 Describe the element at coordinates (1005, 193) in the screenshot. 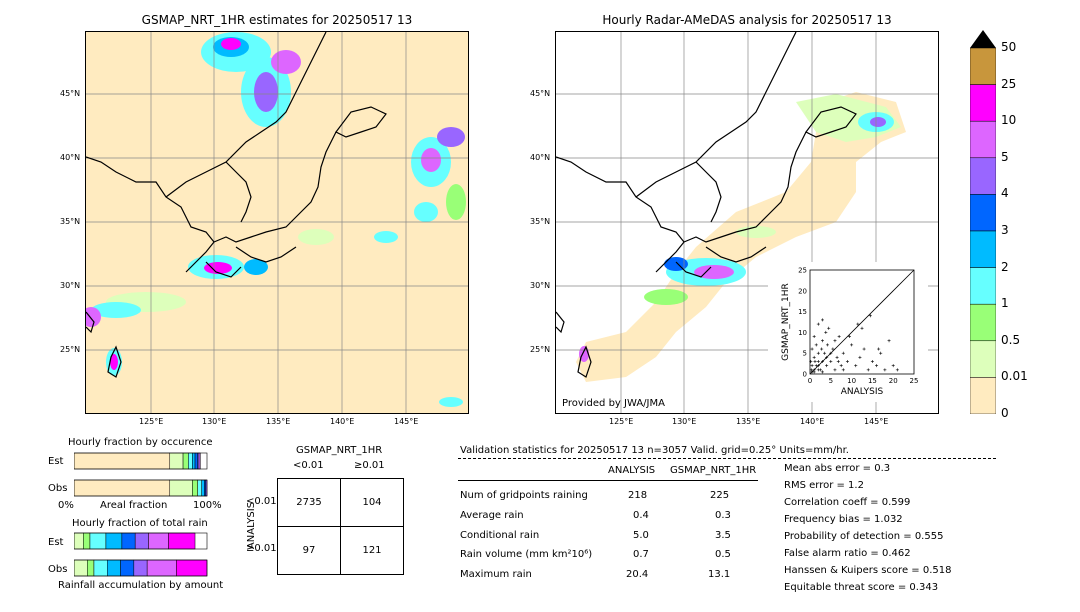

I see `colorbar-label: 4` at that location.